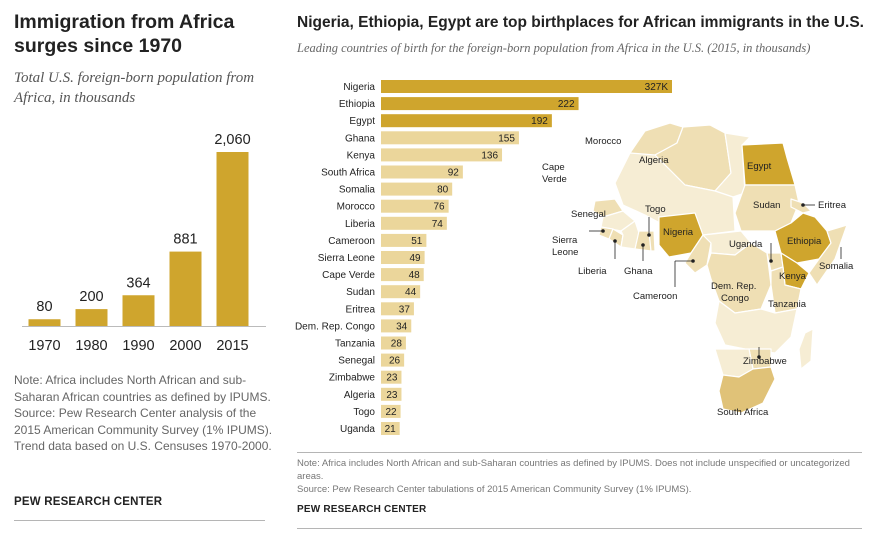 This screenshot has height=547, width=896. What do you see at coordinates (357, 104) in the screenshot?
I see `country-label: Ethiopia` at bounding box center [357, 104].